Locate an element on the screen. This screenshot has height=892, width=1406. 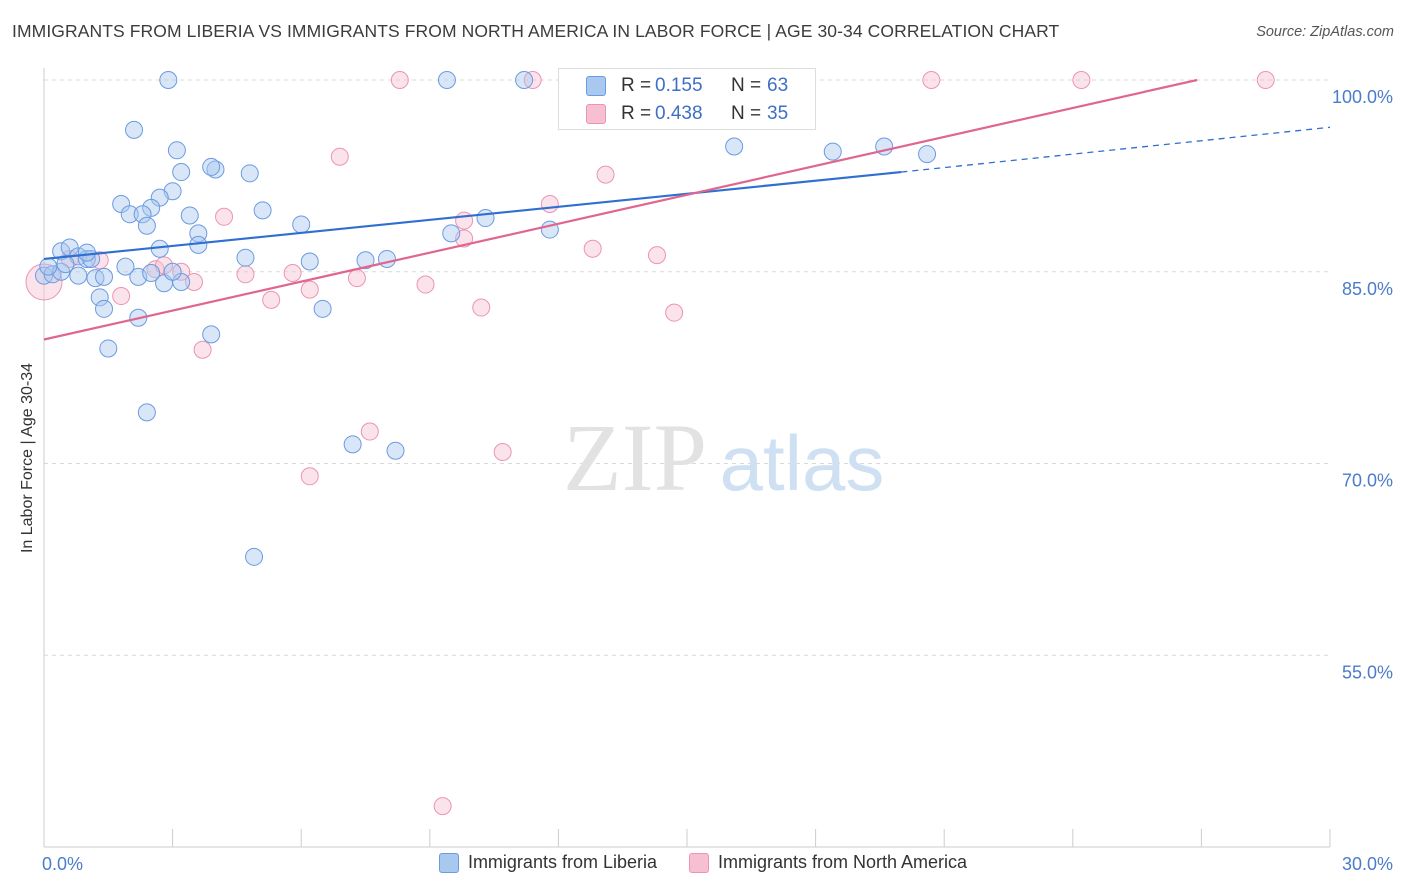
trend-line-liberia is located at coordinates (472, 215).